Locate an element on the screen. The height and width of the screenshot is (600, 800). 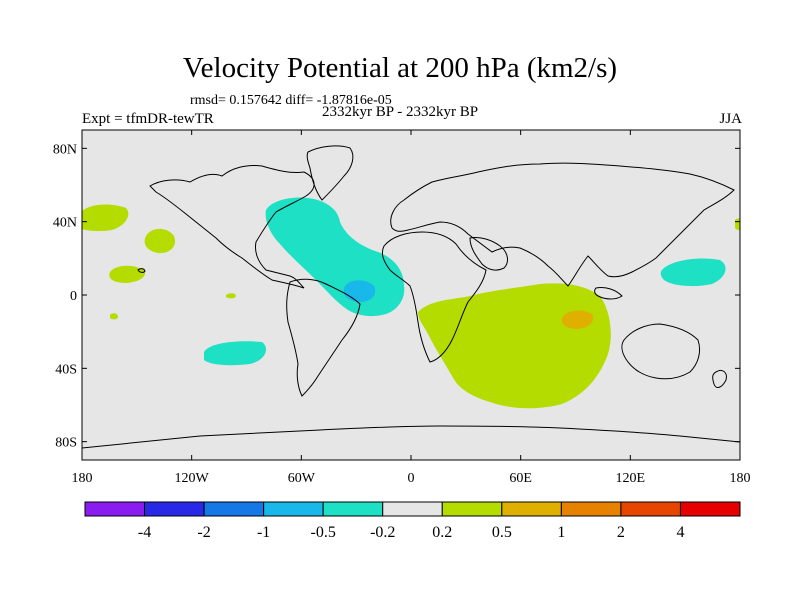
colorbar-label: -2 is located at coordinates (203, 532).